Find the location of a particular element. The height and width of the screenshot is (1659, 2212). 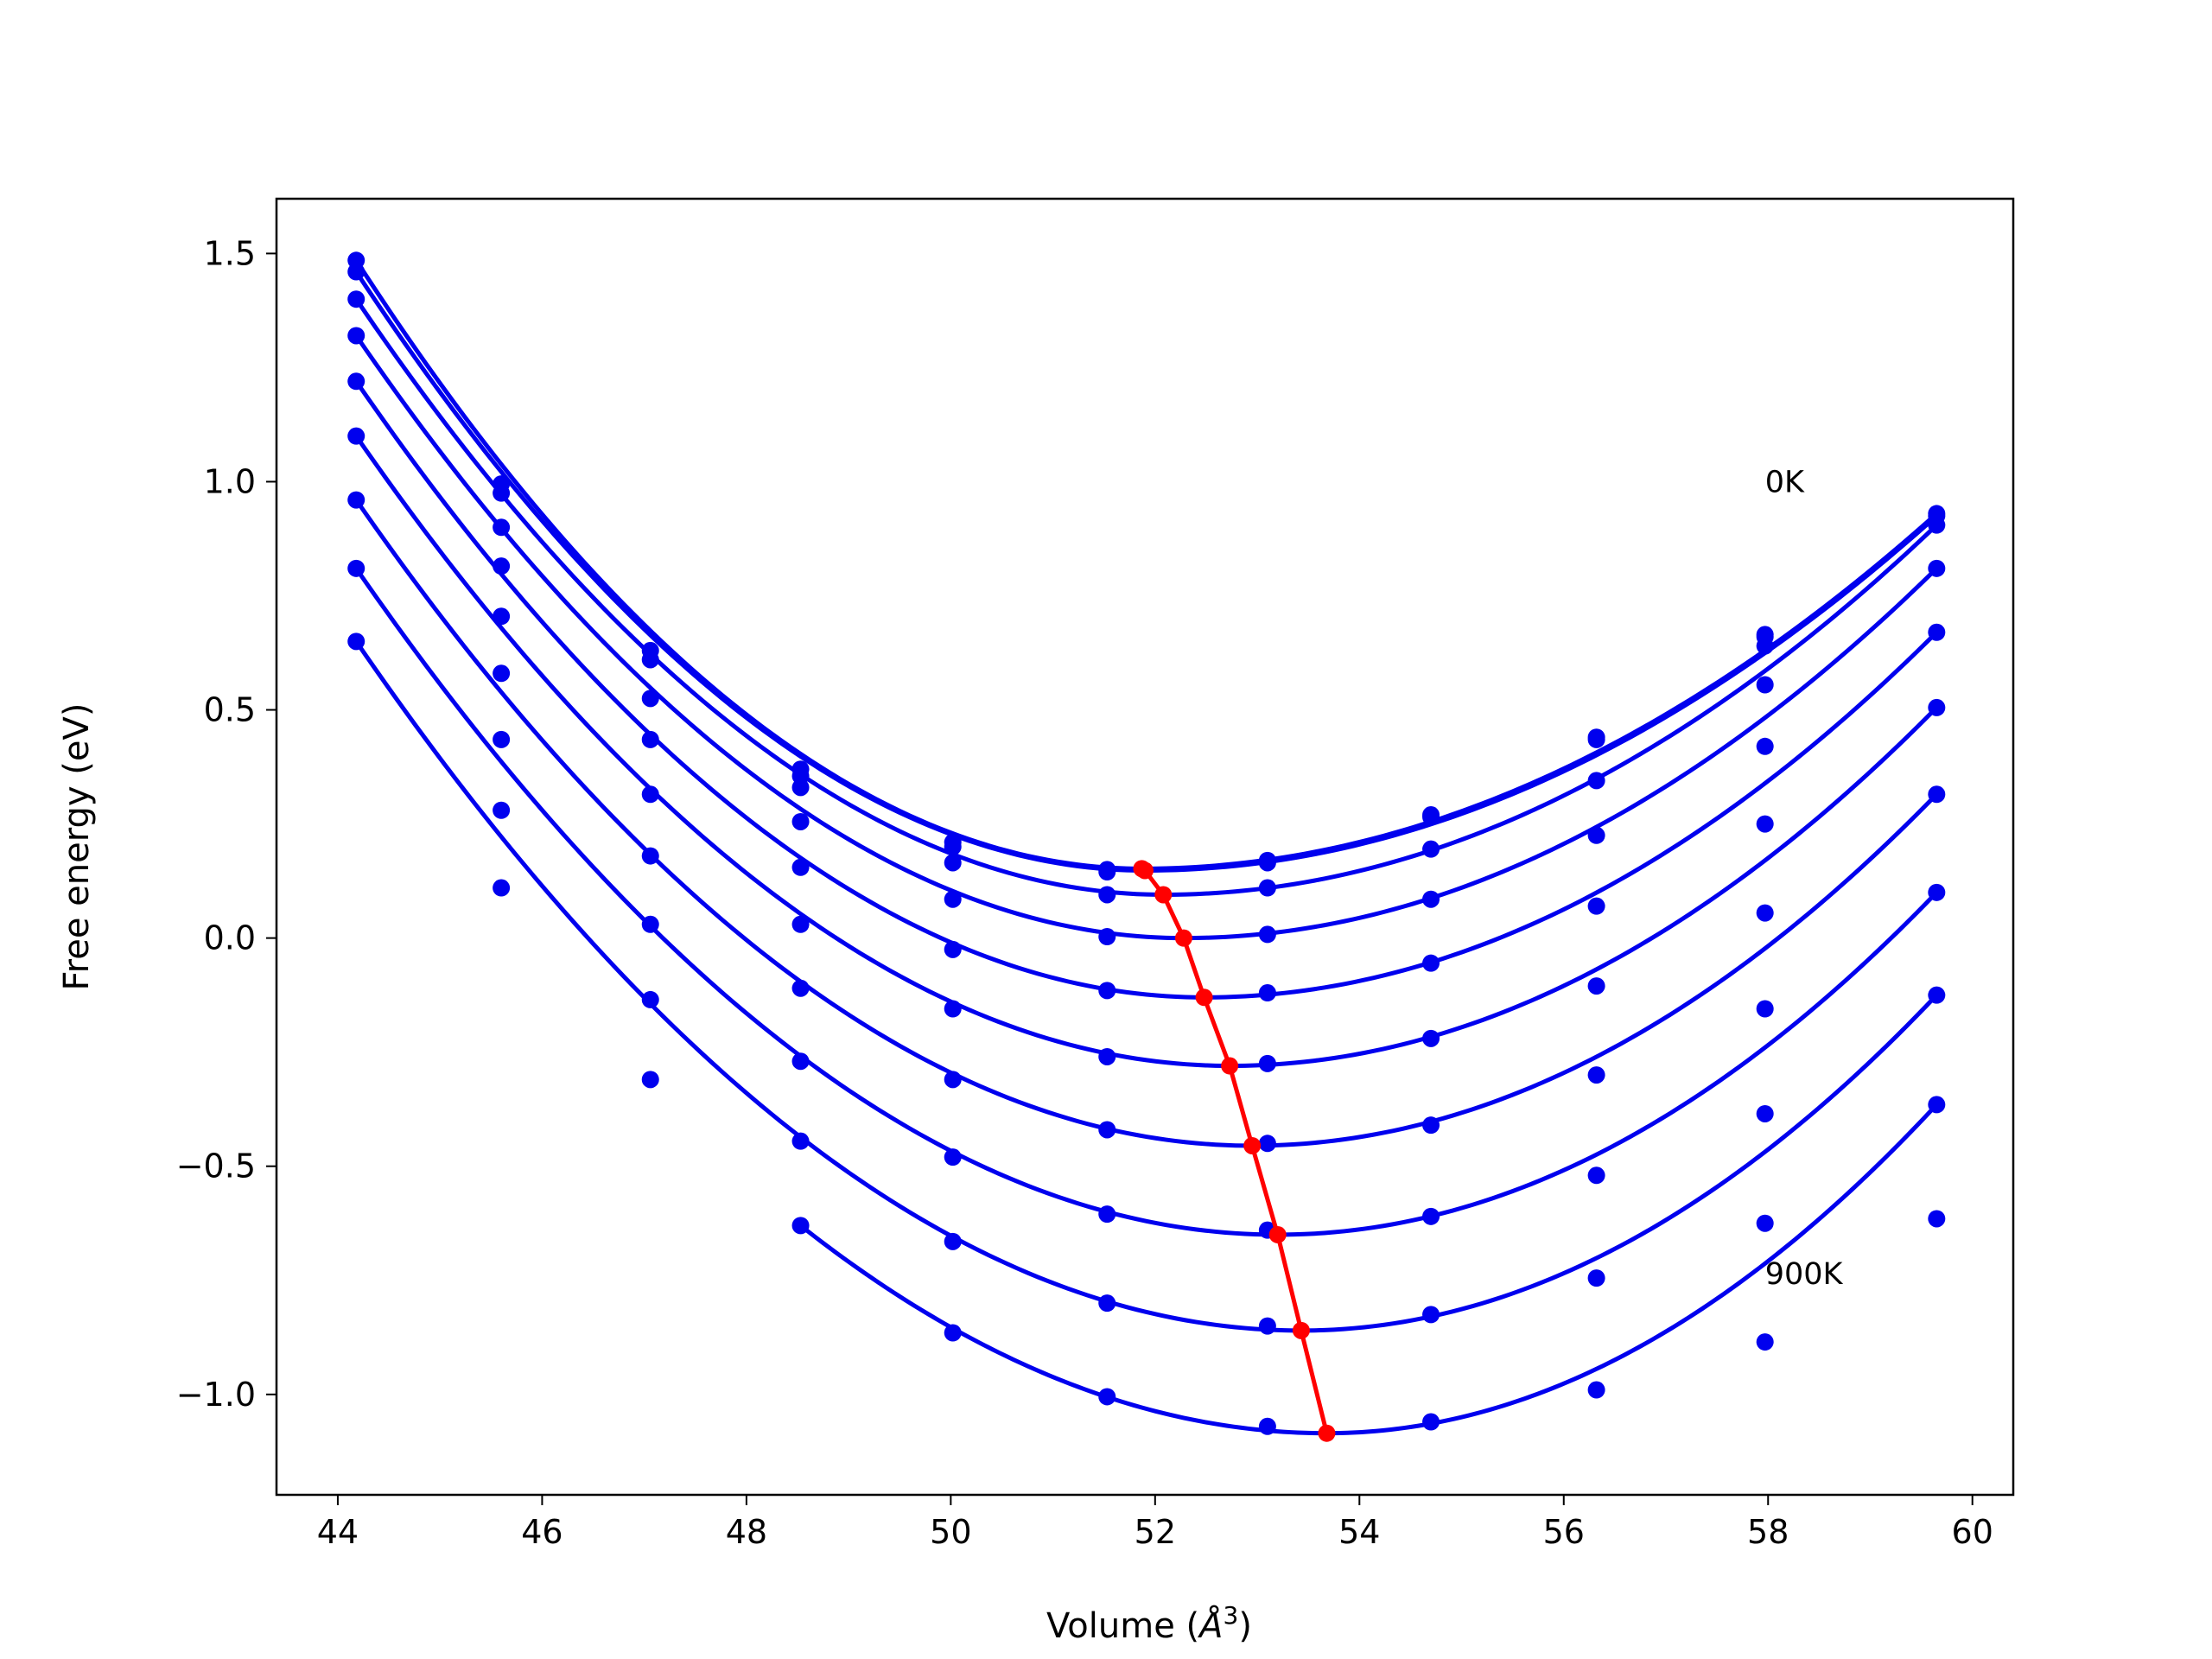

x-tick-label: 52 is located at coordinates (1155, 1532).